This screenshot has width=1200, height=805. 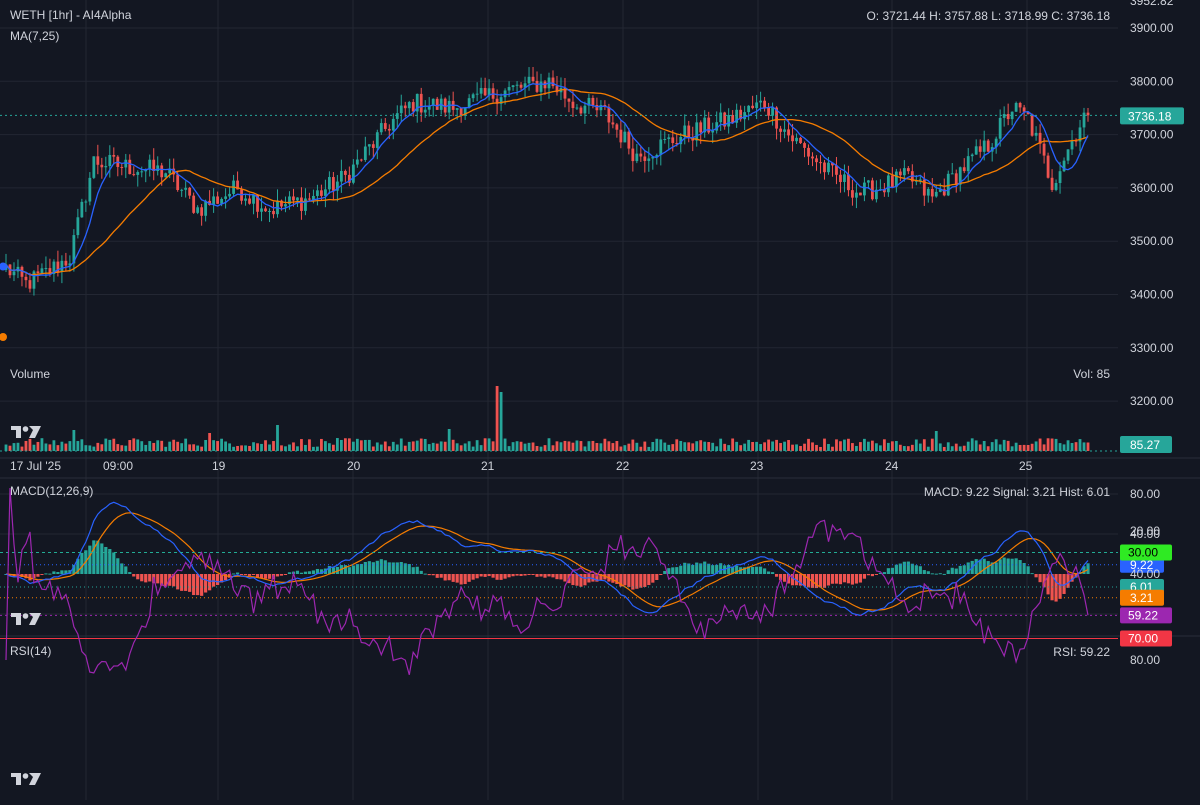 What do you see at coordinates (1152, 295) in the screenshot?
I see `price-axis-tick: 3400.00` at bounding box center [1152, 295].